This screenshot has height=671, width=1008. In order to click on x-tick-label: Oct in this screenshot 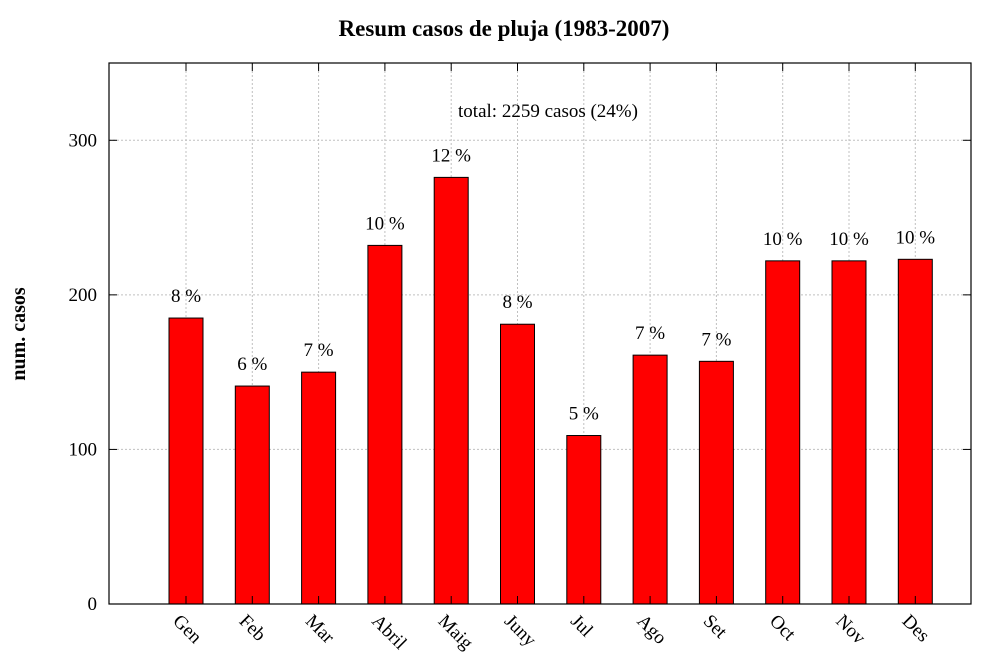, I will do `click(782, 628)`.